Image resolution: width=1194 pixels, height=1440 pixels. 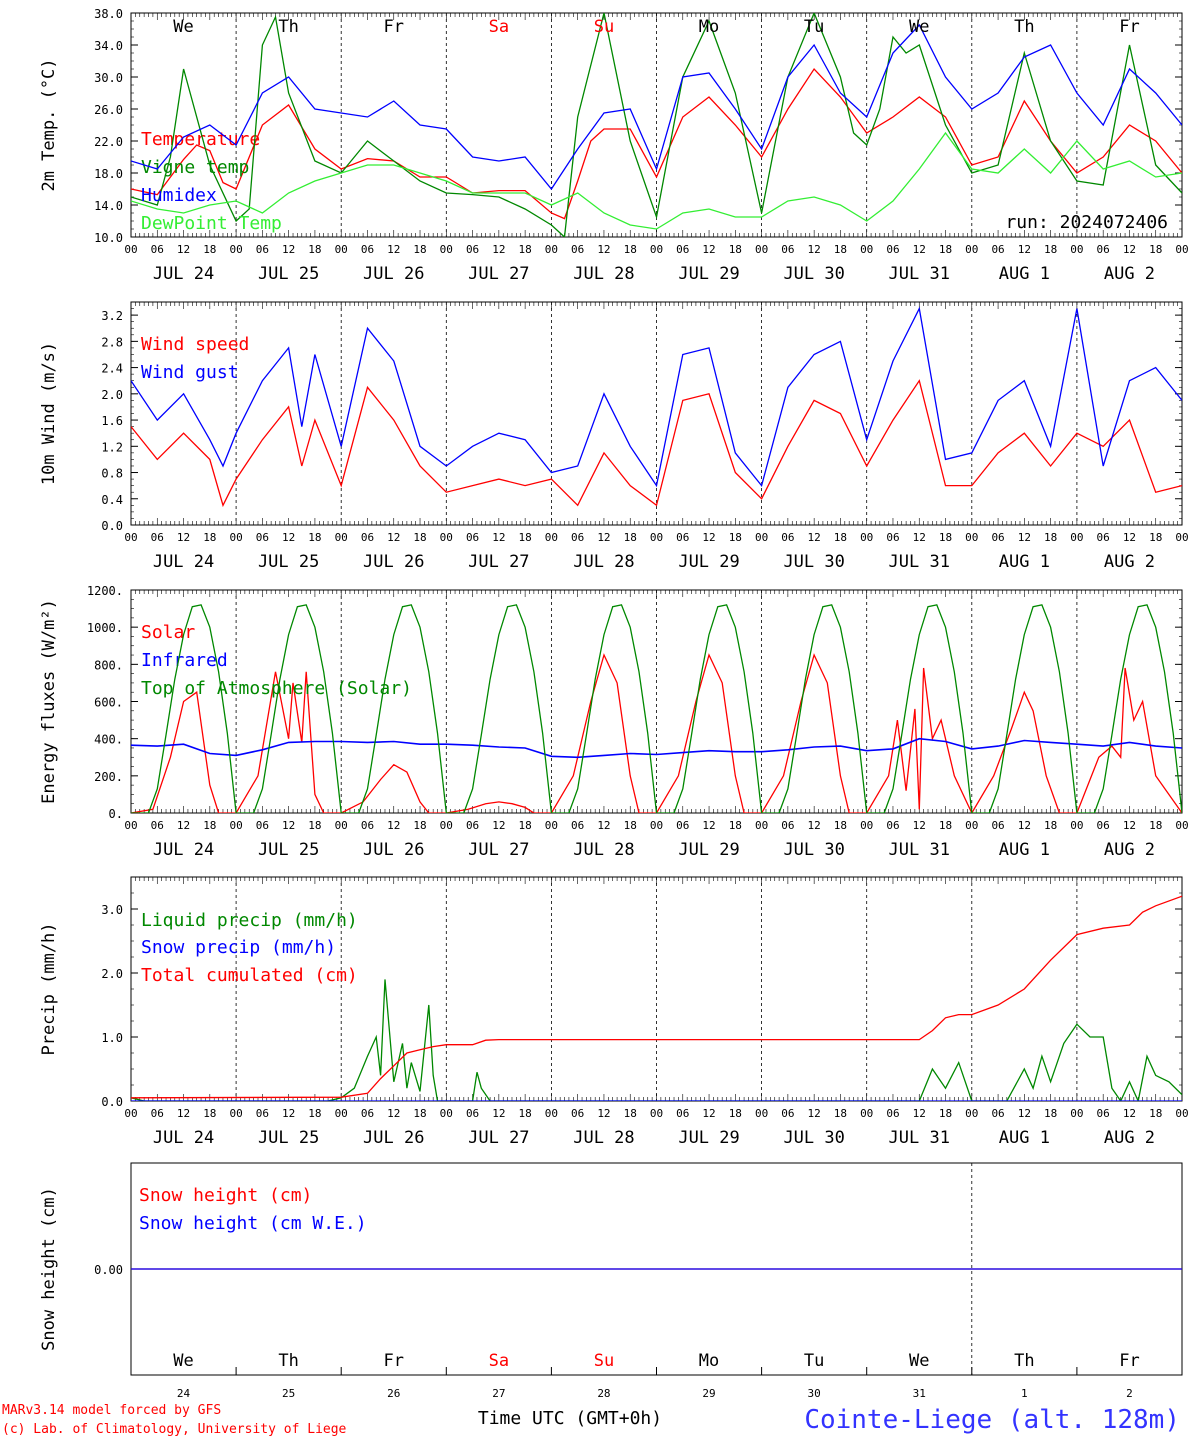 I want to click on x-axis-title: Time UTC (GMT+0h), so click(x=570, y=1418).